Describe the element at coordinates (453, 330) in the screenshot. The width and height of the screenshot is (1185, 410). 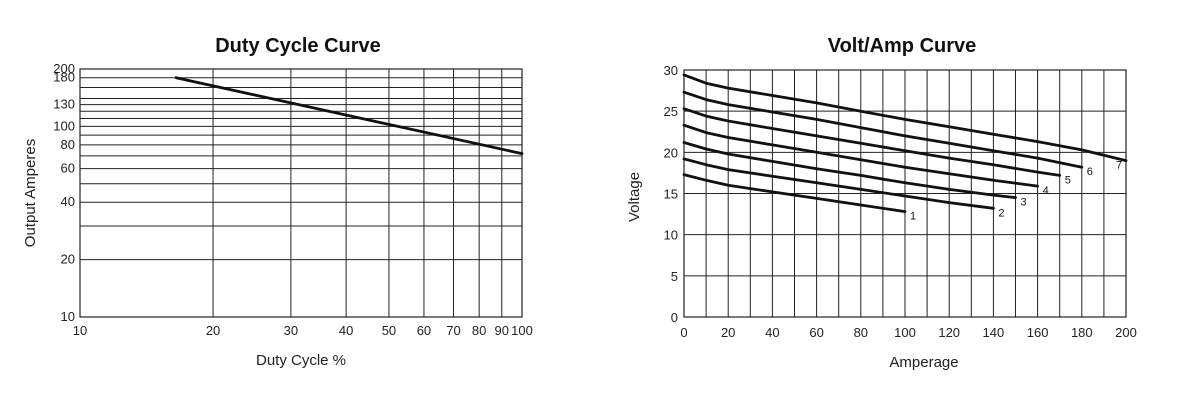
I see `duty-cycle-x-tick-label: 70` at that location.